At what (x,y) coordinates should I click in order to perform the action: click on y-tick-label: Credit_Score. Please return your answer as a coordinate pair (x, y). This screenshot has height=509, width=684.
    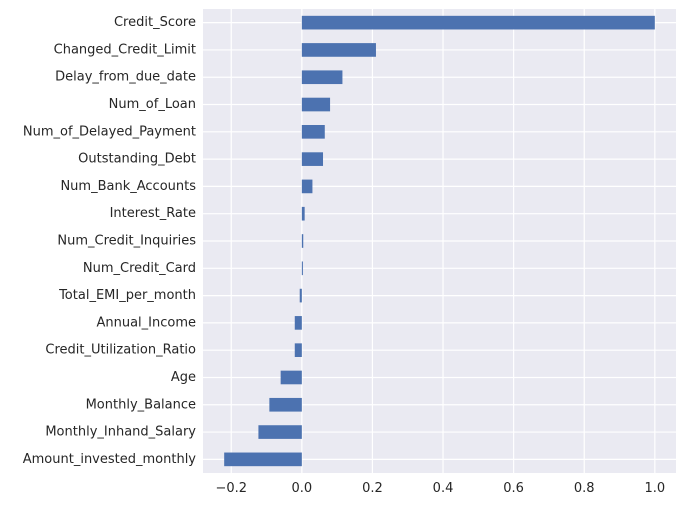
    Looking at the image, I should click on (155, 22).